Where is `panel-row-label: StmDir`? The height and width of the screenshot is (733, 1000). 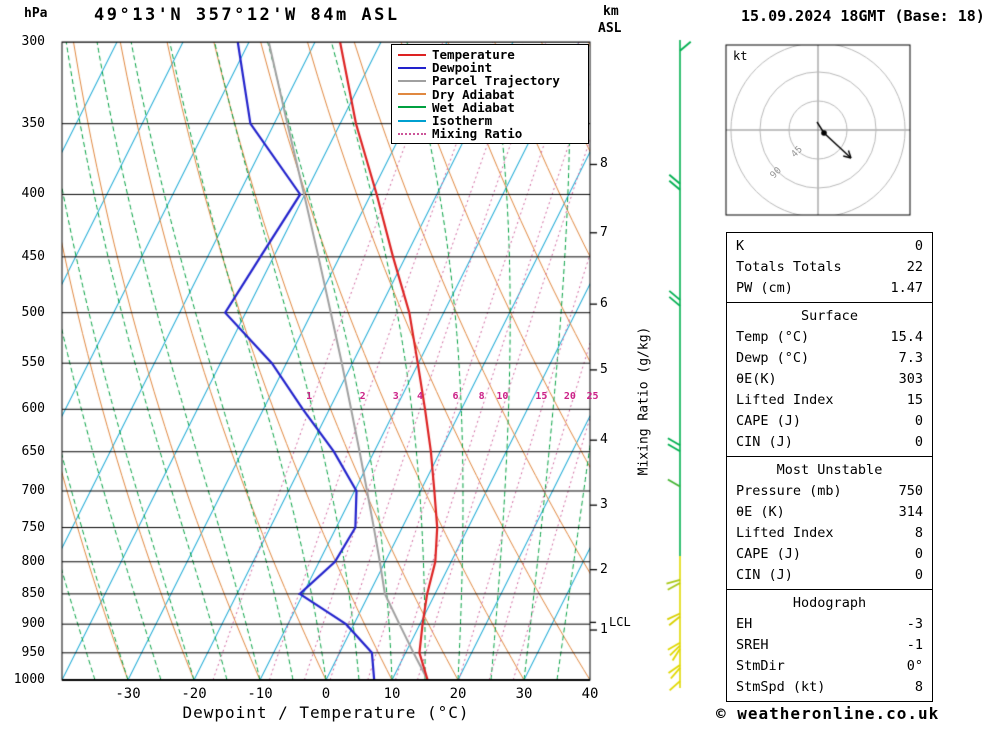
panel-row-label: StmDir is located at coordinates (760, 666).